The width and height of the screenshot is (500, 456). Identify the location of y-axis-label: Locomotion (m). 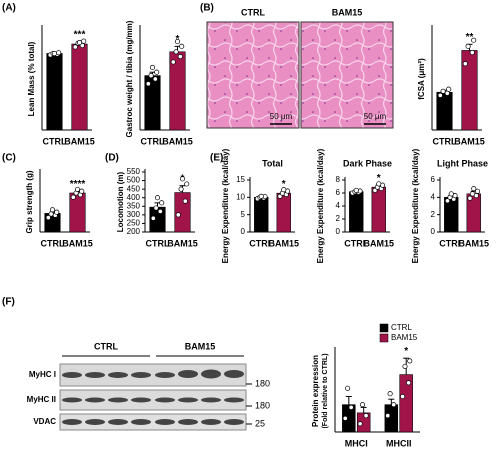
(120, 201).